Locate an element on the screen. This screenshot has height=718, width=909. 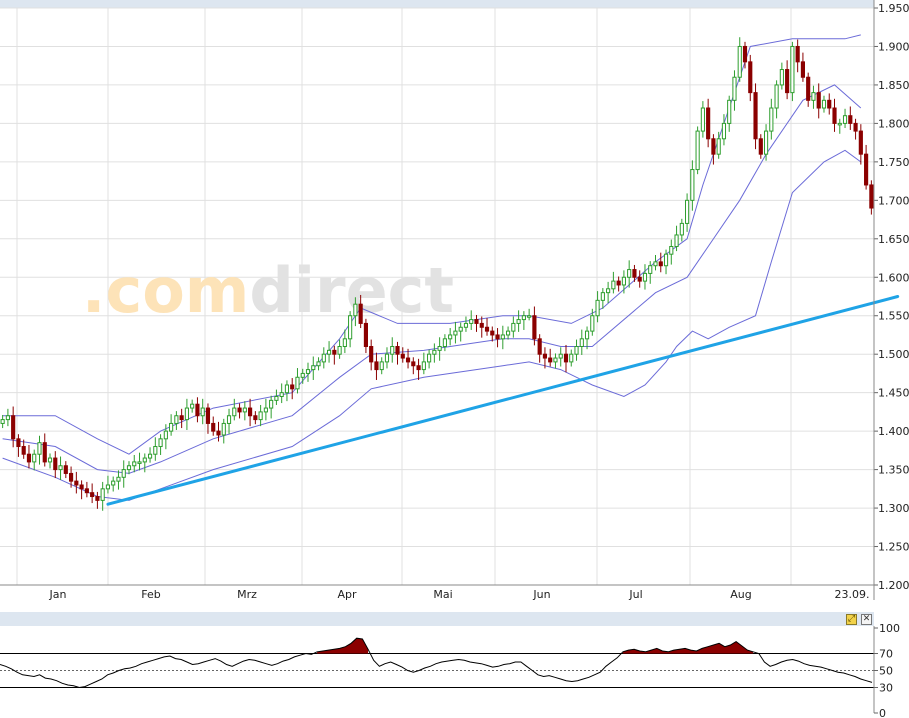
price-y-tick-label: 1.550 is located at coordinates (893, 316).